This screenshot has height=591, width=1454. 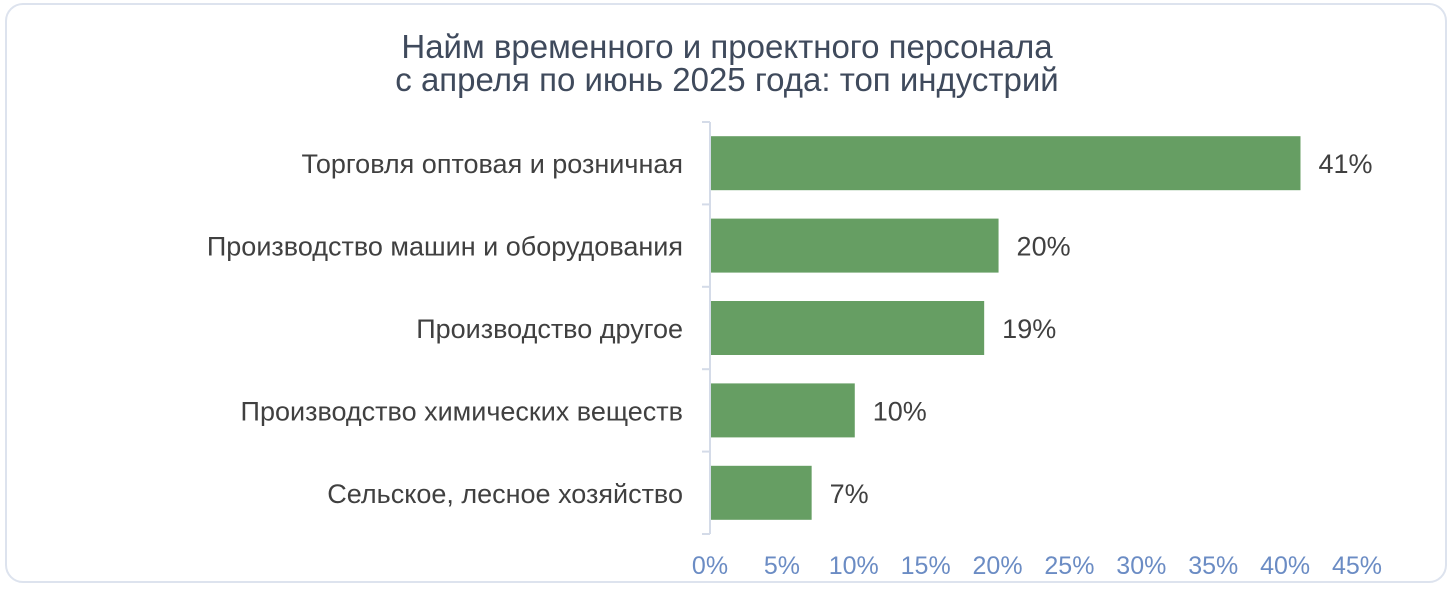 What do you see at coordinates (462, 411) in the screenshot?
I see `category-label: Производство химических веществ` at bounding box center [462, 411].